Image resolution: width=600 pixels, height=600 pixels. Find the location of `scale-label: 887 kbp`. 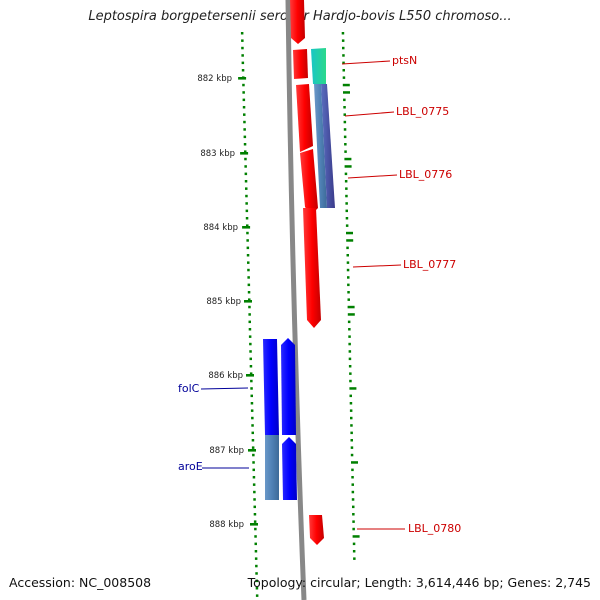

scale-label: 887 kbp is located at coordinates (226, 451).